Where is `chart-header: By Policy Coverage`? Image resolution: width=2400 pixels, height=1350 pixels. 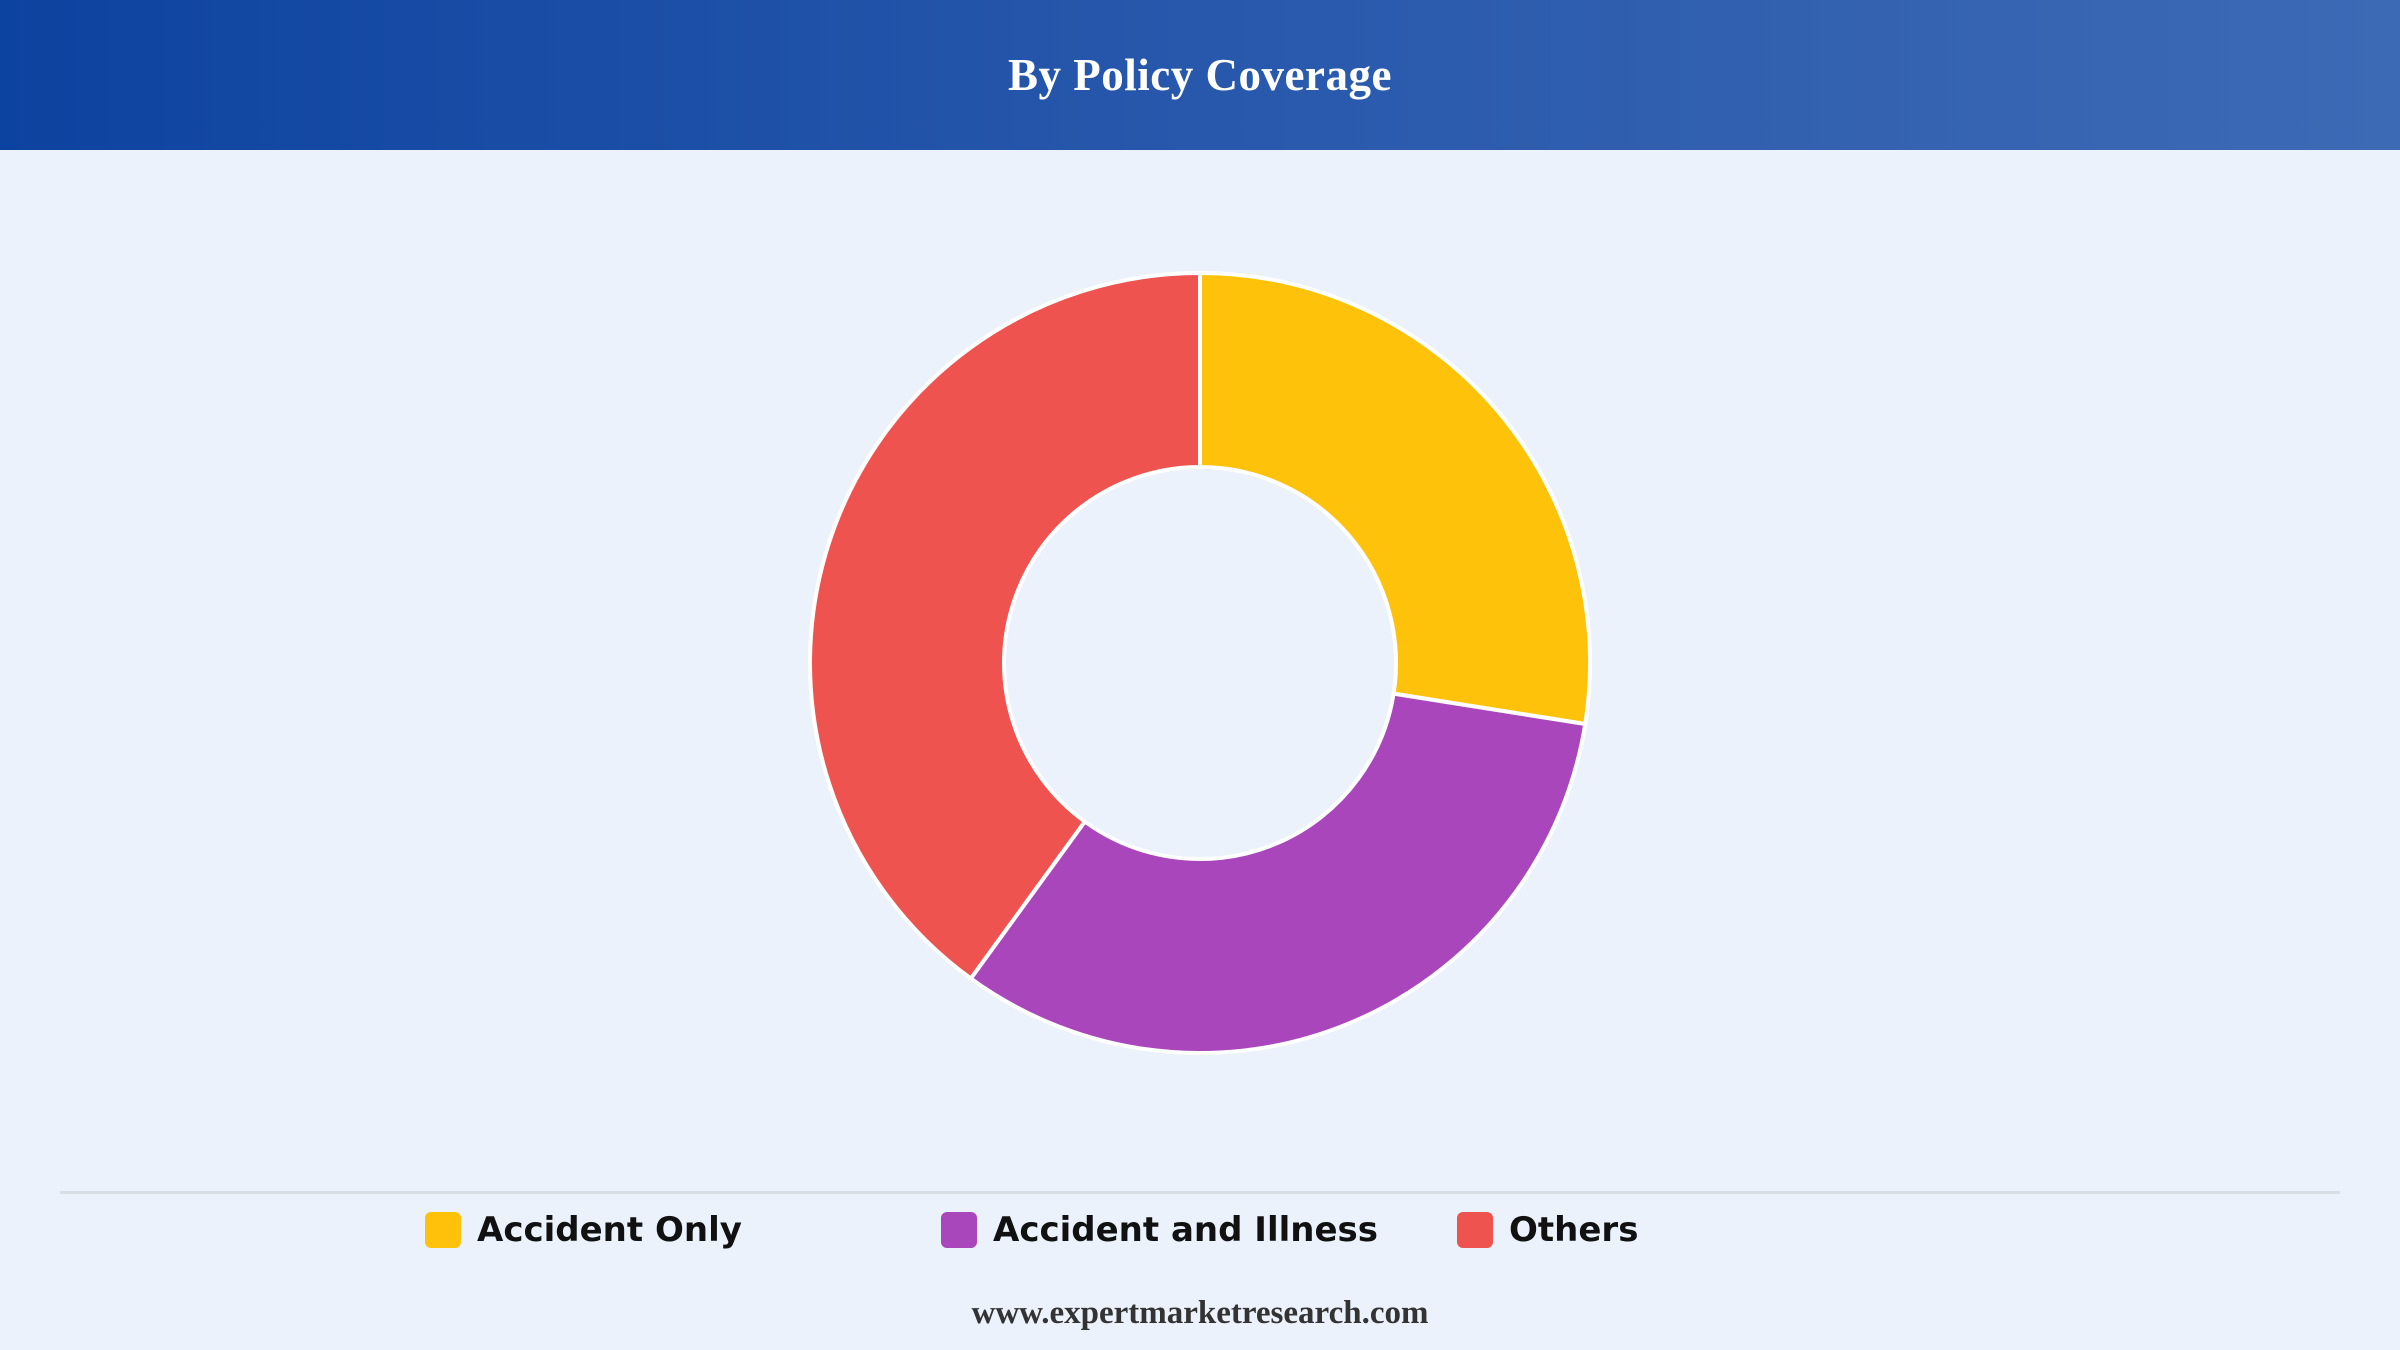
chart-header: By Policy Coverage is located at coordinates (1200, 75).